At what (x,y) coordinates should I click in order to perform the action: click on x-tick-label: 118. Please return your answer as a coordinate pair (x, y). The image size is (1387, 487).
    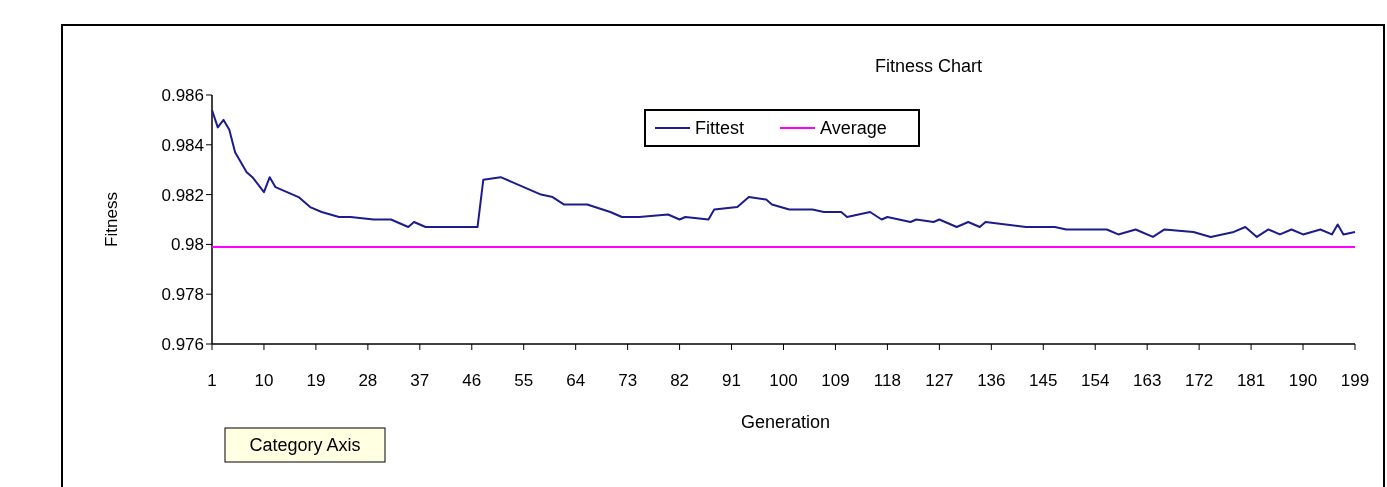
    Looking at the image, I should click on (887, 380).